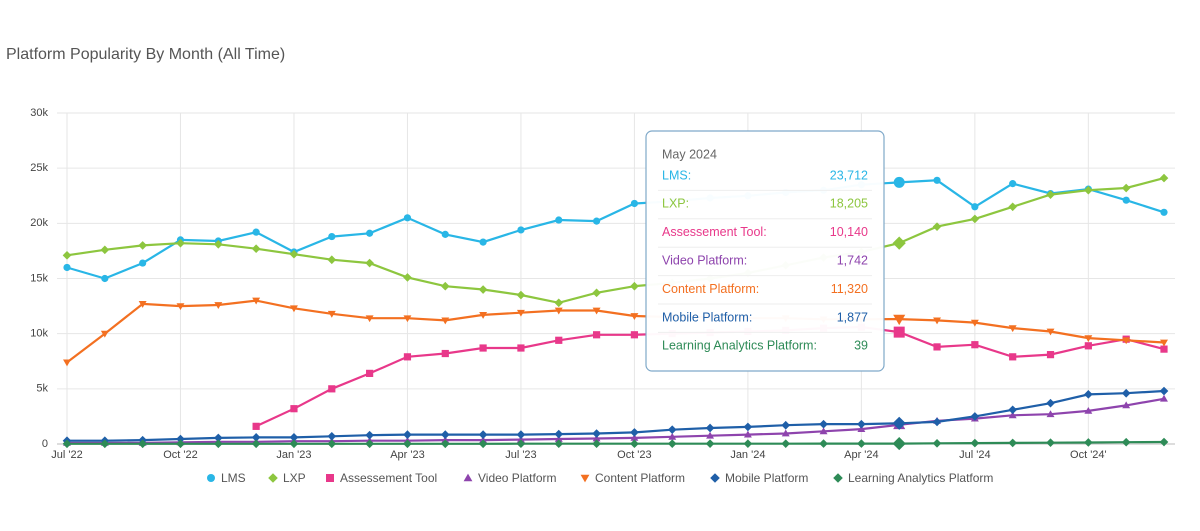 The image size is (1200, 531). I want to click on tooltip-title: May 2024, so click(689, 154).